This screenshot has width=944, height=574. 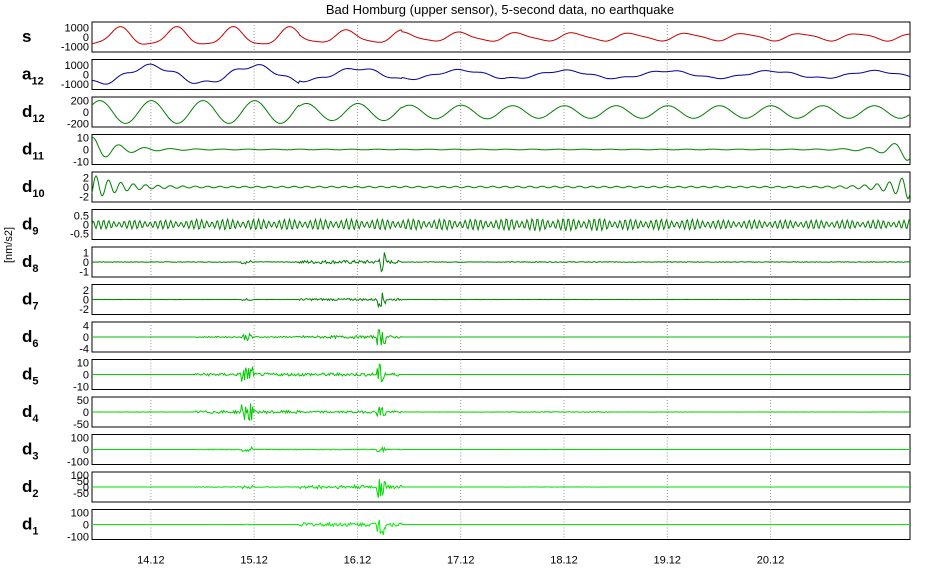 I want to click on y-tick-label: -1, so click(x=84, y=273).